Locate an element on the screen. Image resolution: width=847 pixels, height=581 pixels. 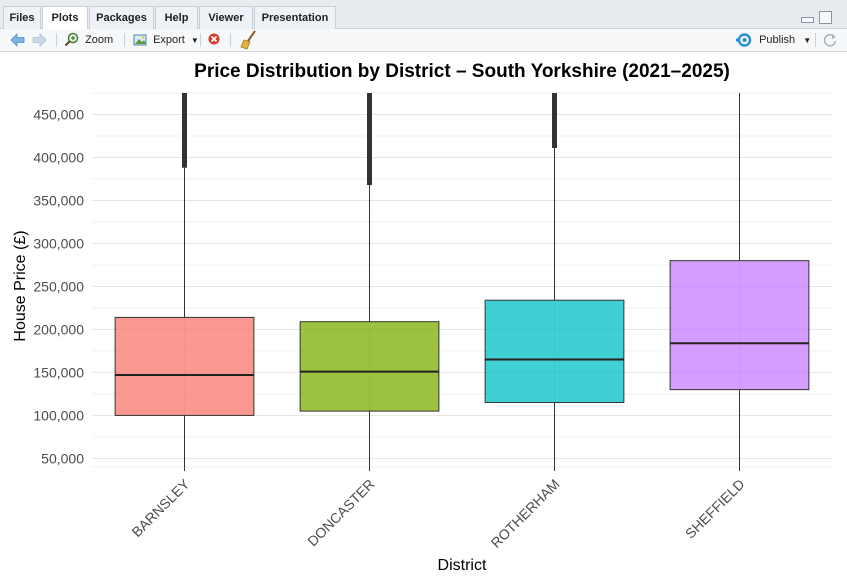
tab-files: Files is located at coordinates (22, 17).